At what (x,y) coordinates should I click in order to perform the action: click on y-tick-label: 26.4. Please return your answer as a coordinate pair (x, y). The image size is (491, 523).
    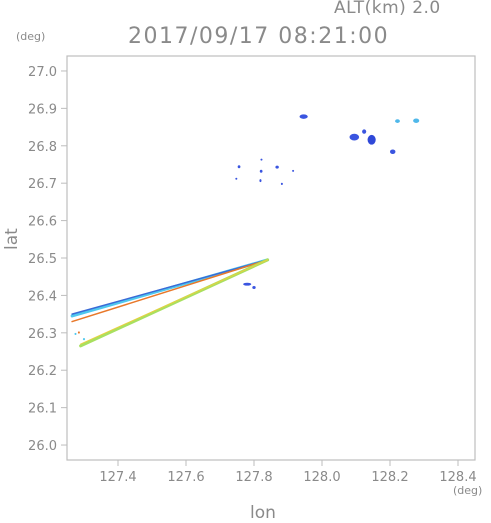
    Looking at the image, I should click on (42, 296).